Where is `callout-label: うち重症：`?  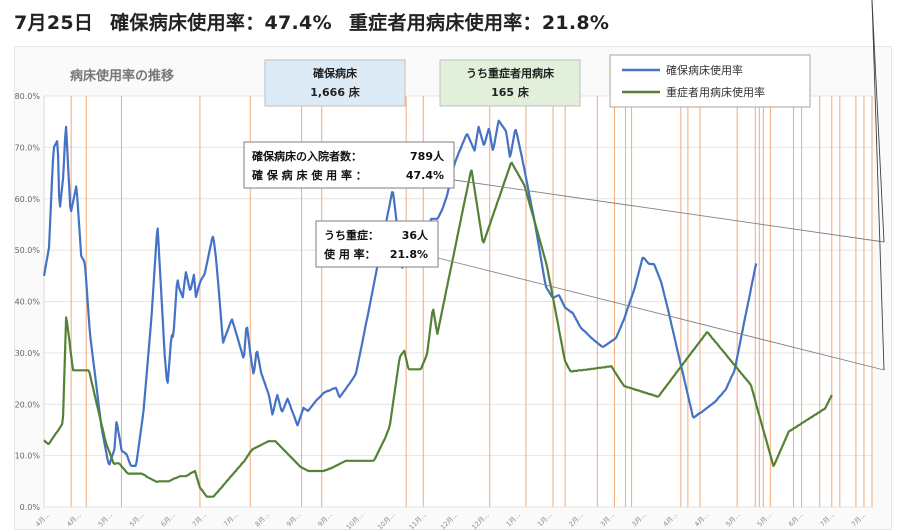
callout-label: うち重症： is located at coordinates (351, 235).